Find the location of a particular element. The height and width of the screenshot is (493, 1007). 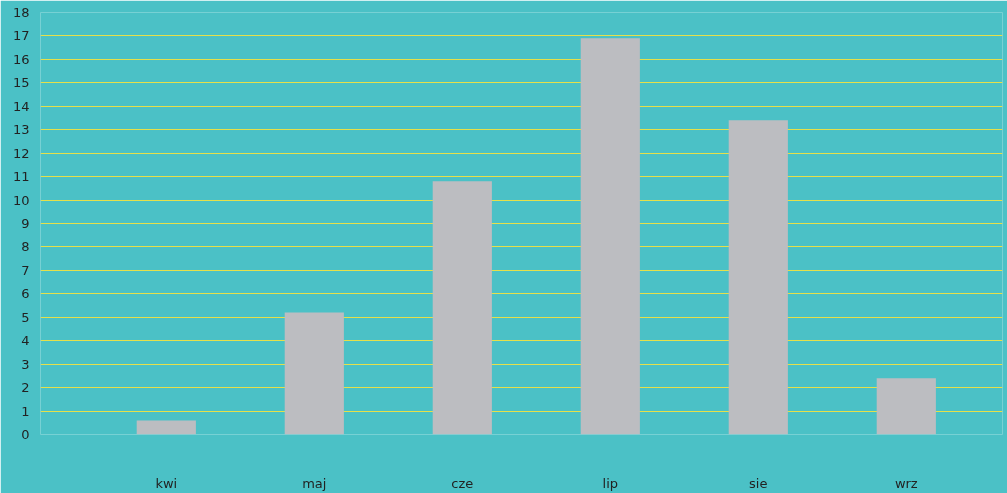

y-tick-label: 18 is located at coordinates (21, 12).